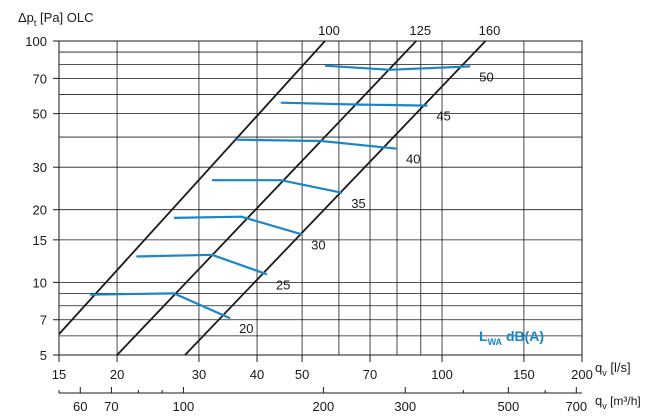 The height and width of the screenshot is (418, 652). I want to click on sound-label: 25, so click(283, 284).